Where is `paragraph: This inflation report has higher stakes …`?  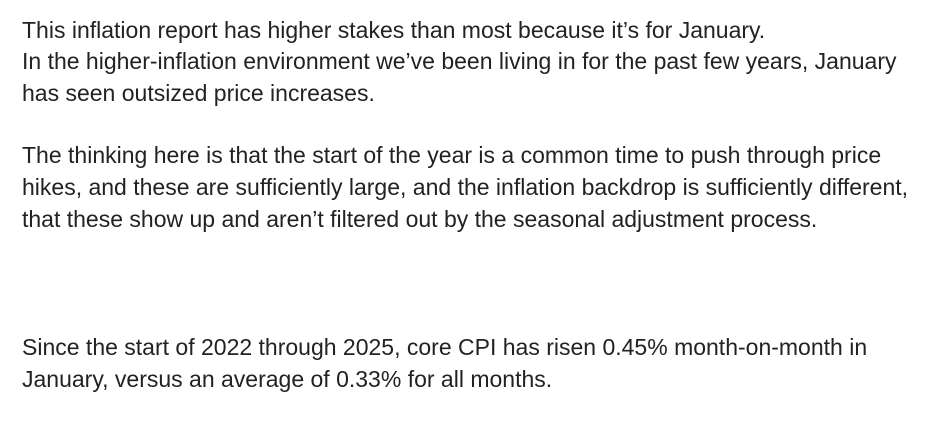 paragraph: This inflation report has higher stakes … is located at coordinates (394, 30).